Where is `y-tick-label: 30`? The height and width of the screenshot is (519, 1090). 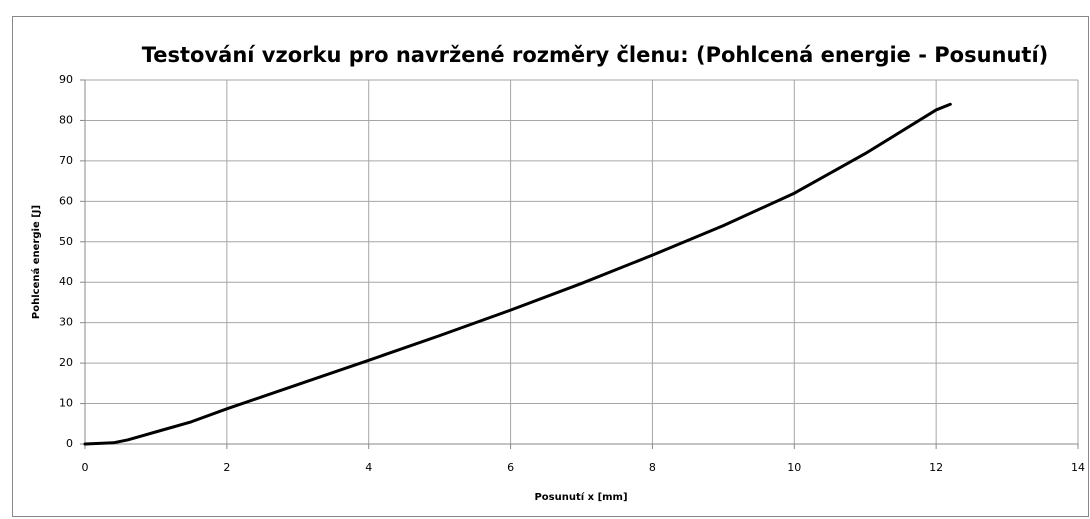 y-tick-label: 30 is located at coordinates (66, 322).